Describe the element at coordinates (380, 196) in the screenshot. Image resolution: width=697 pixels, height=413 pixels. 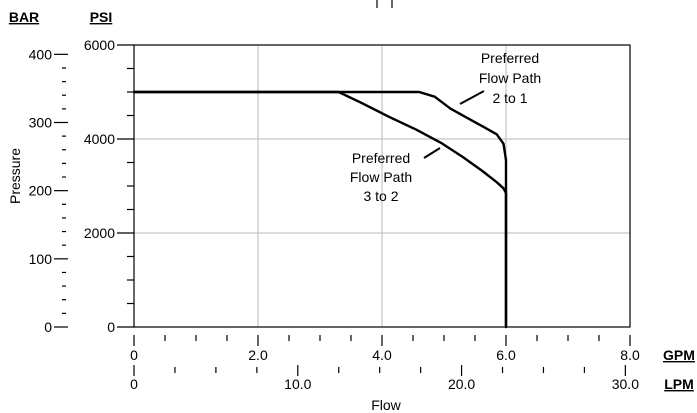
I see `annotation-3-to-2-line-3: 3 to 2` at that location.